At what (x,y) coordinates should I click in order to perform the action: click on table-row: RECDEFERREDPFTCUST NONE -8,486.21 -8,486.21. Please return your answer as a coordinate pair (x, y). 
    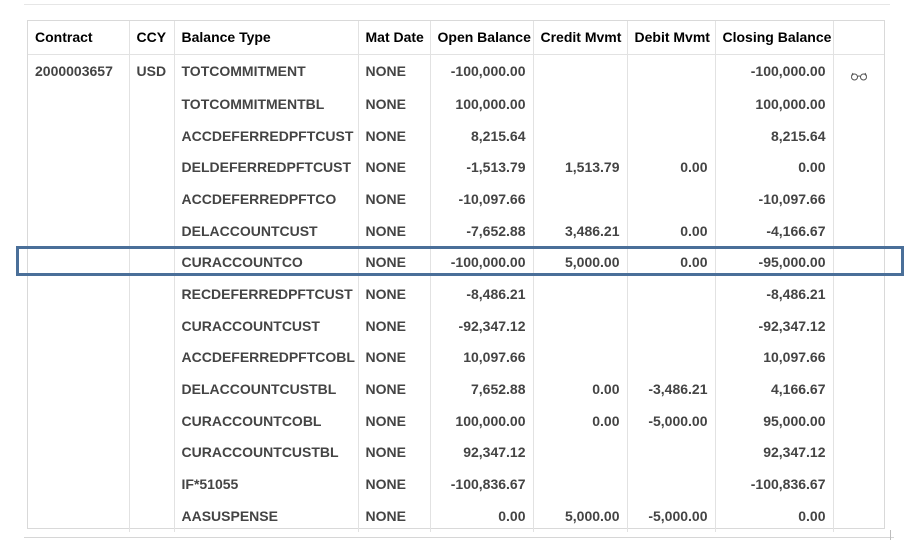
    Looking at the image, I should click on (456, 294).